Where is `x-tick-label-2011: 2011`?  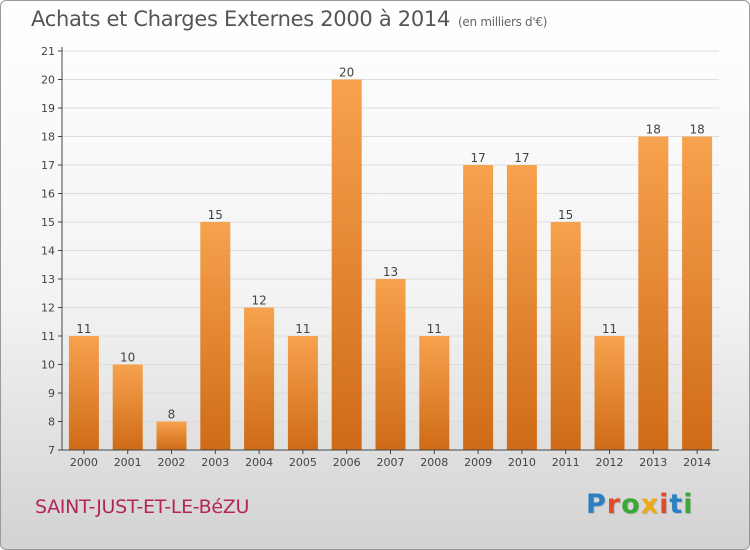
x-tick-label-2011: 2011 is located at coordinates (566, 462).